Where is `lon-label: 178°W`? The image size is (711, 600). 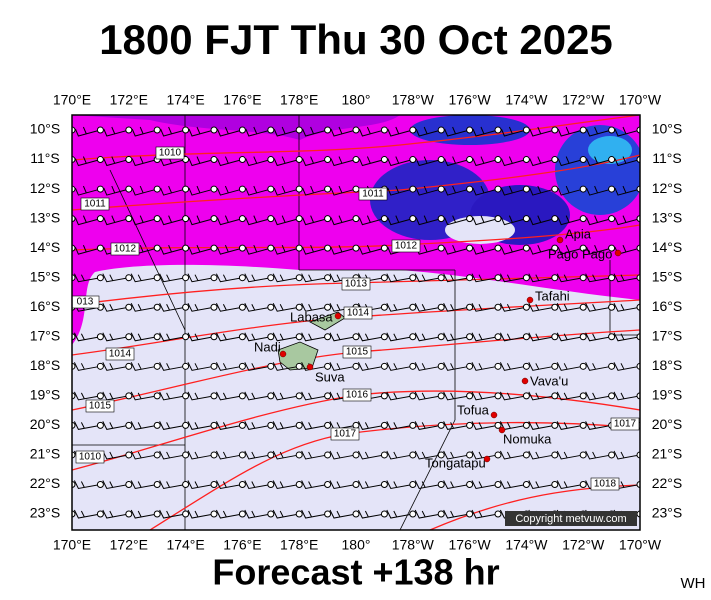 lon-label: 178°W is located at coordinates (413, 545).